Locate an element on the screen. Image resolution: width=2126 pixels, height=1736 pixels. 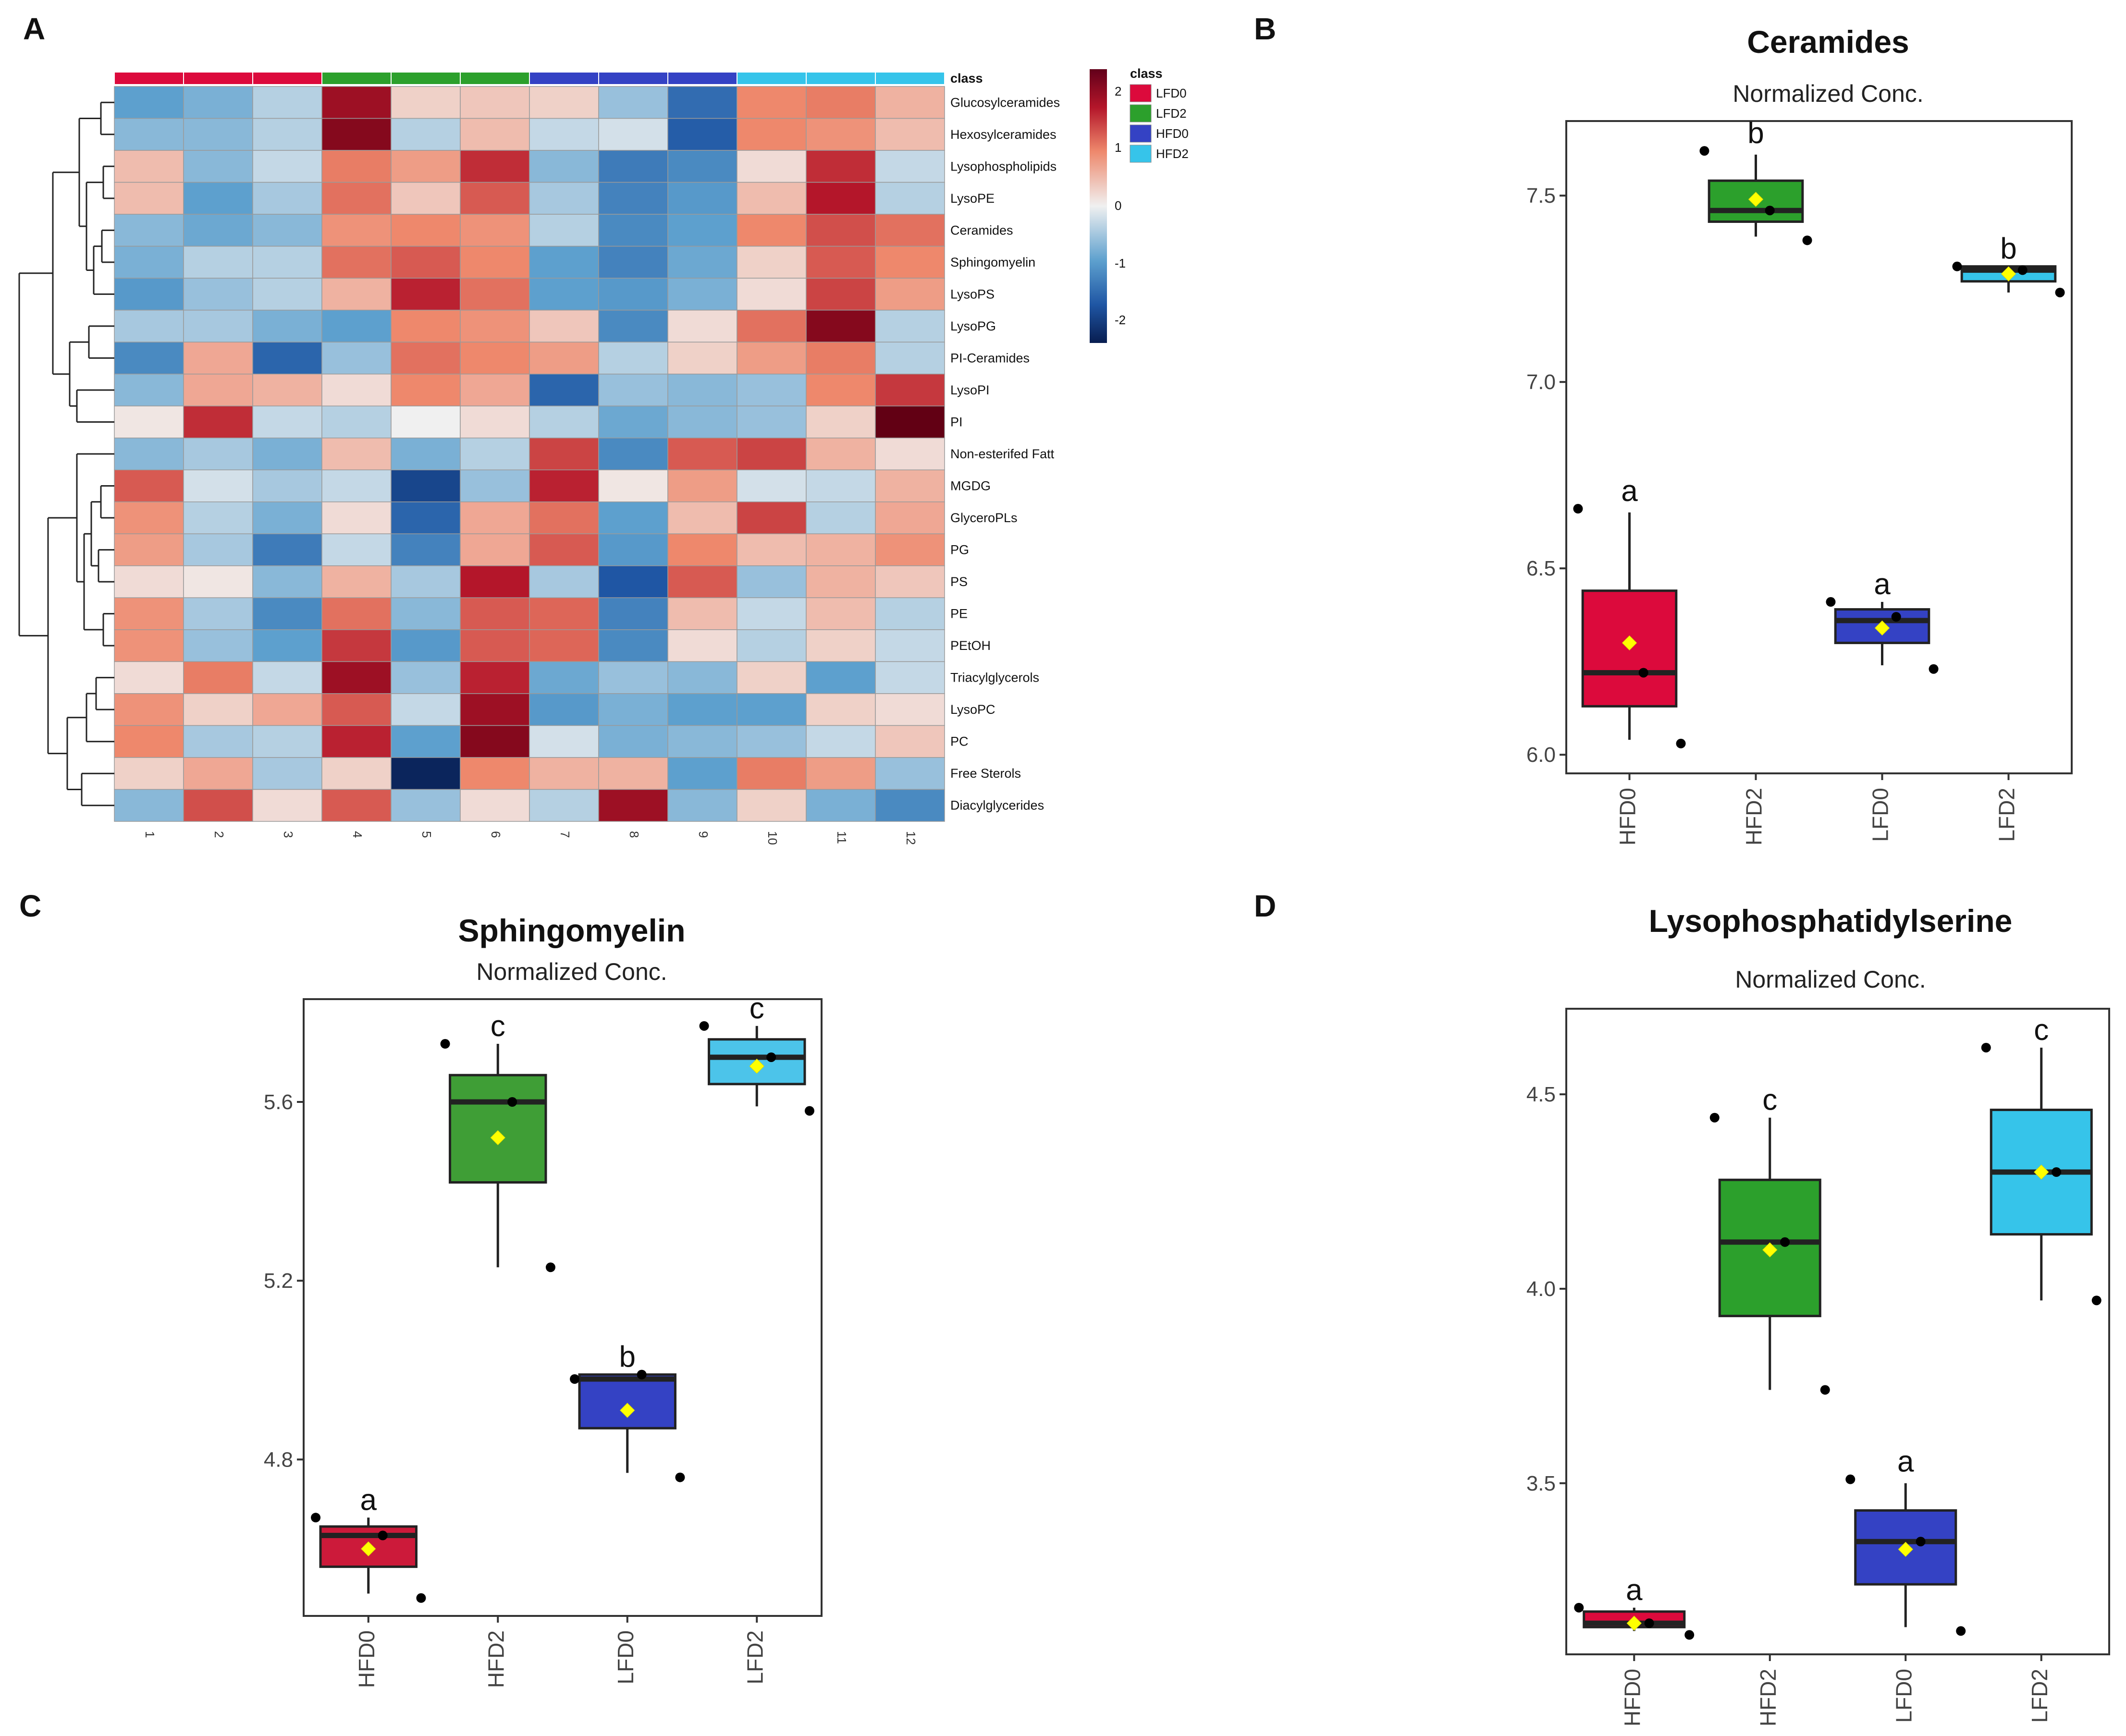
y-tick-label: 5.6 is located at coordinates (278, 1102).